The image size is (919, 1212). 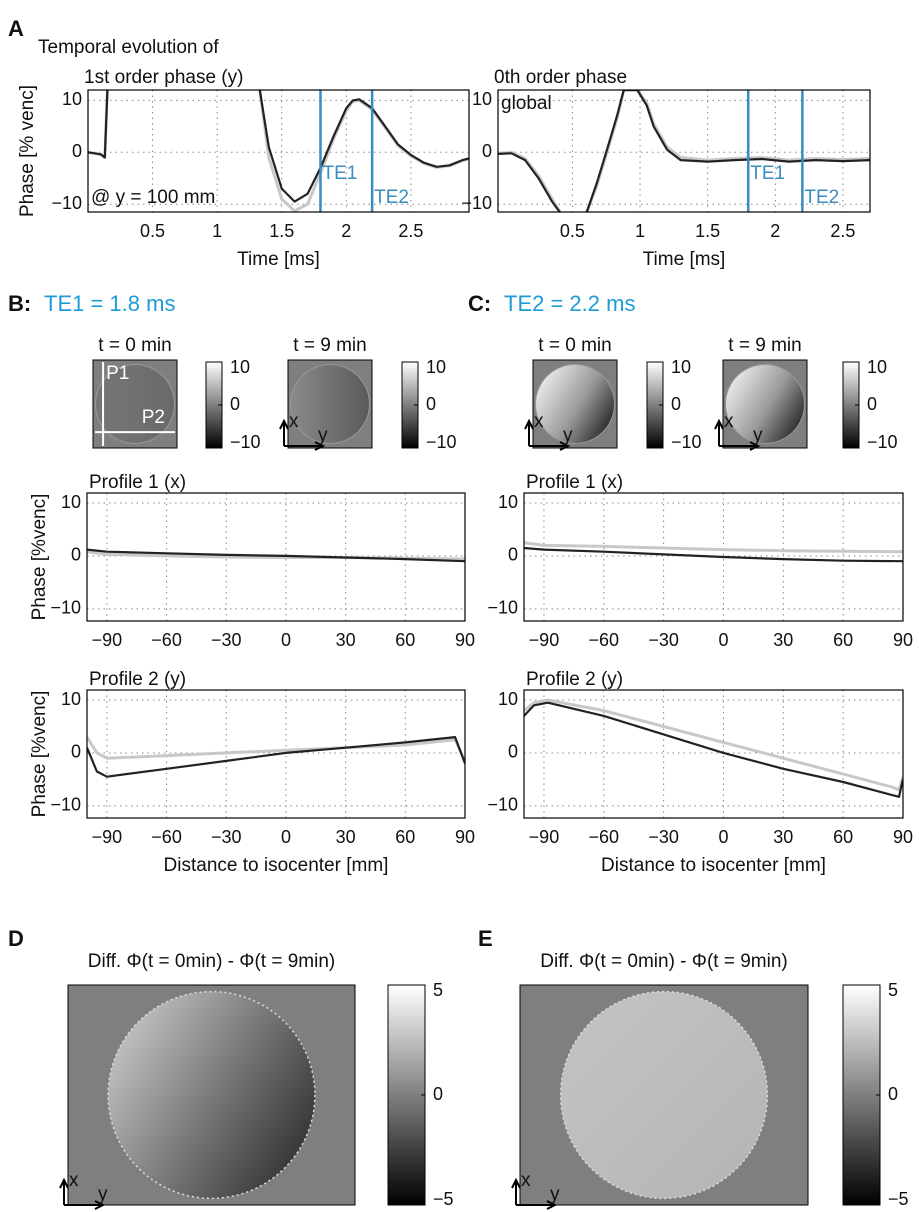 I want to click on y-axis-label: Phase [% venc], so click(x=27, y=151).